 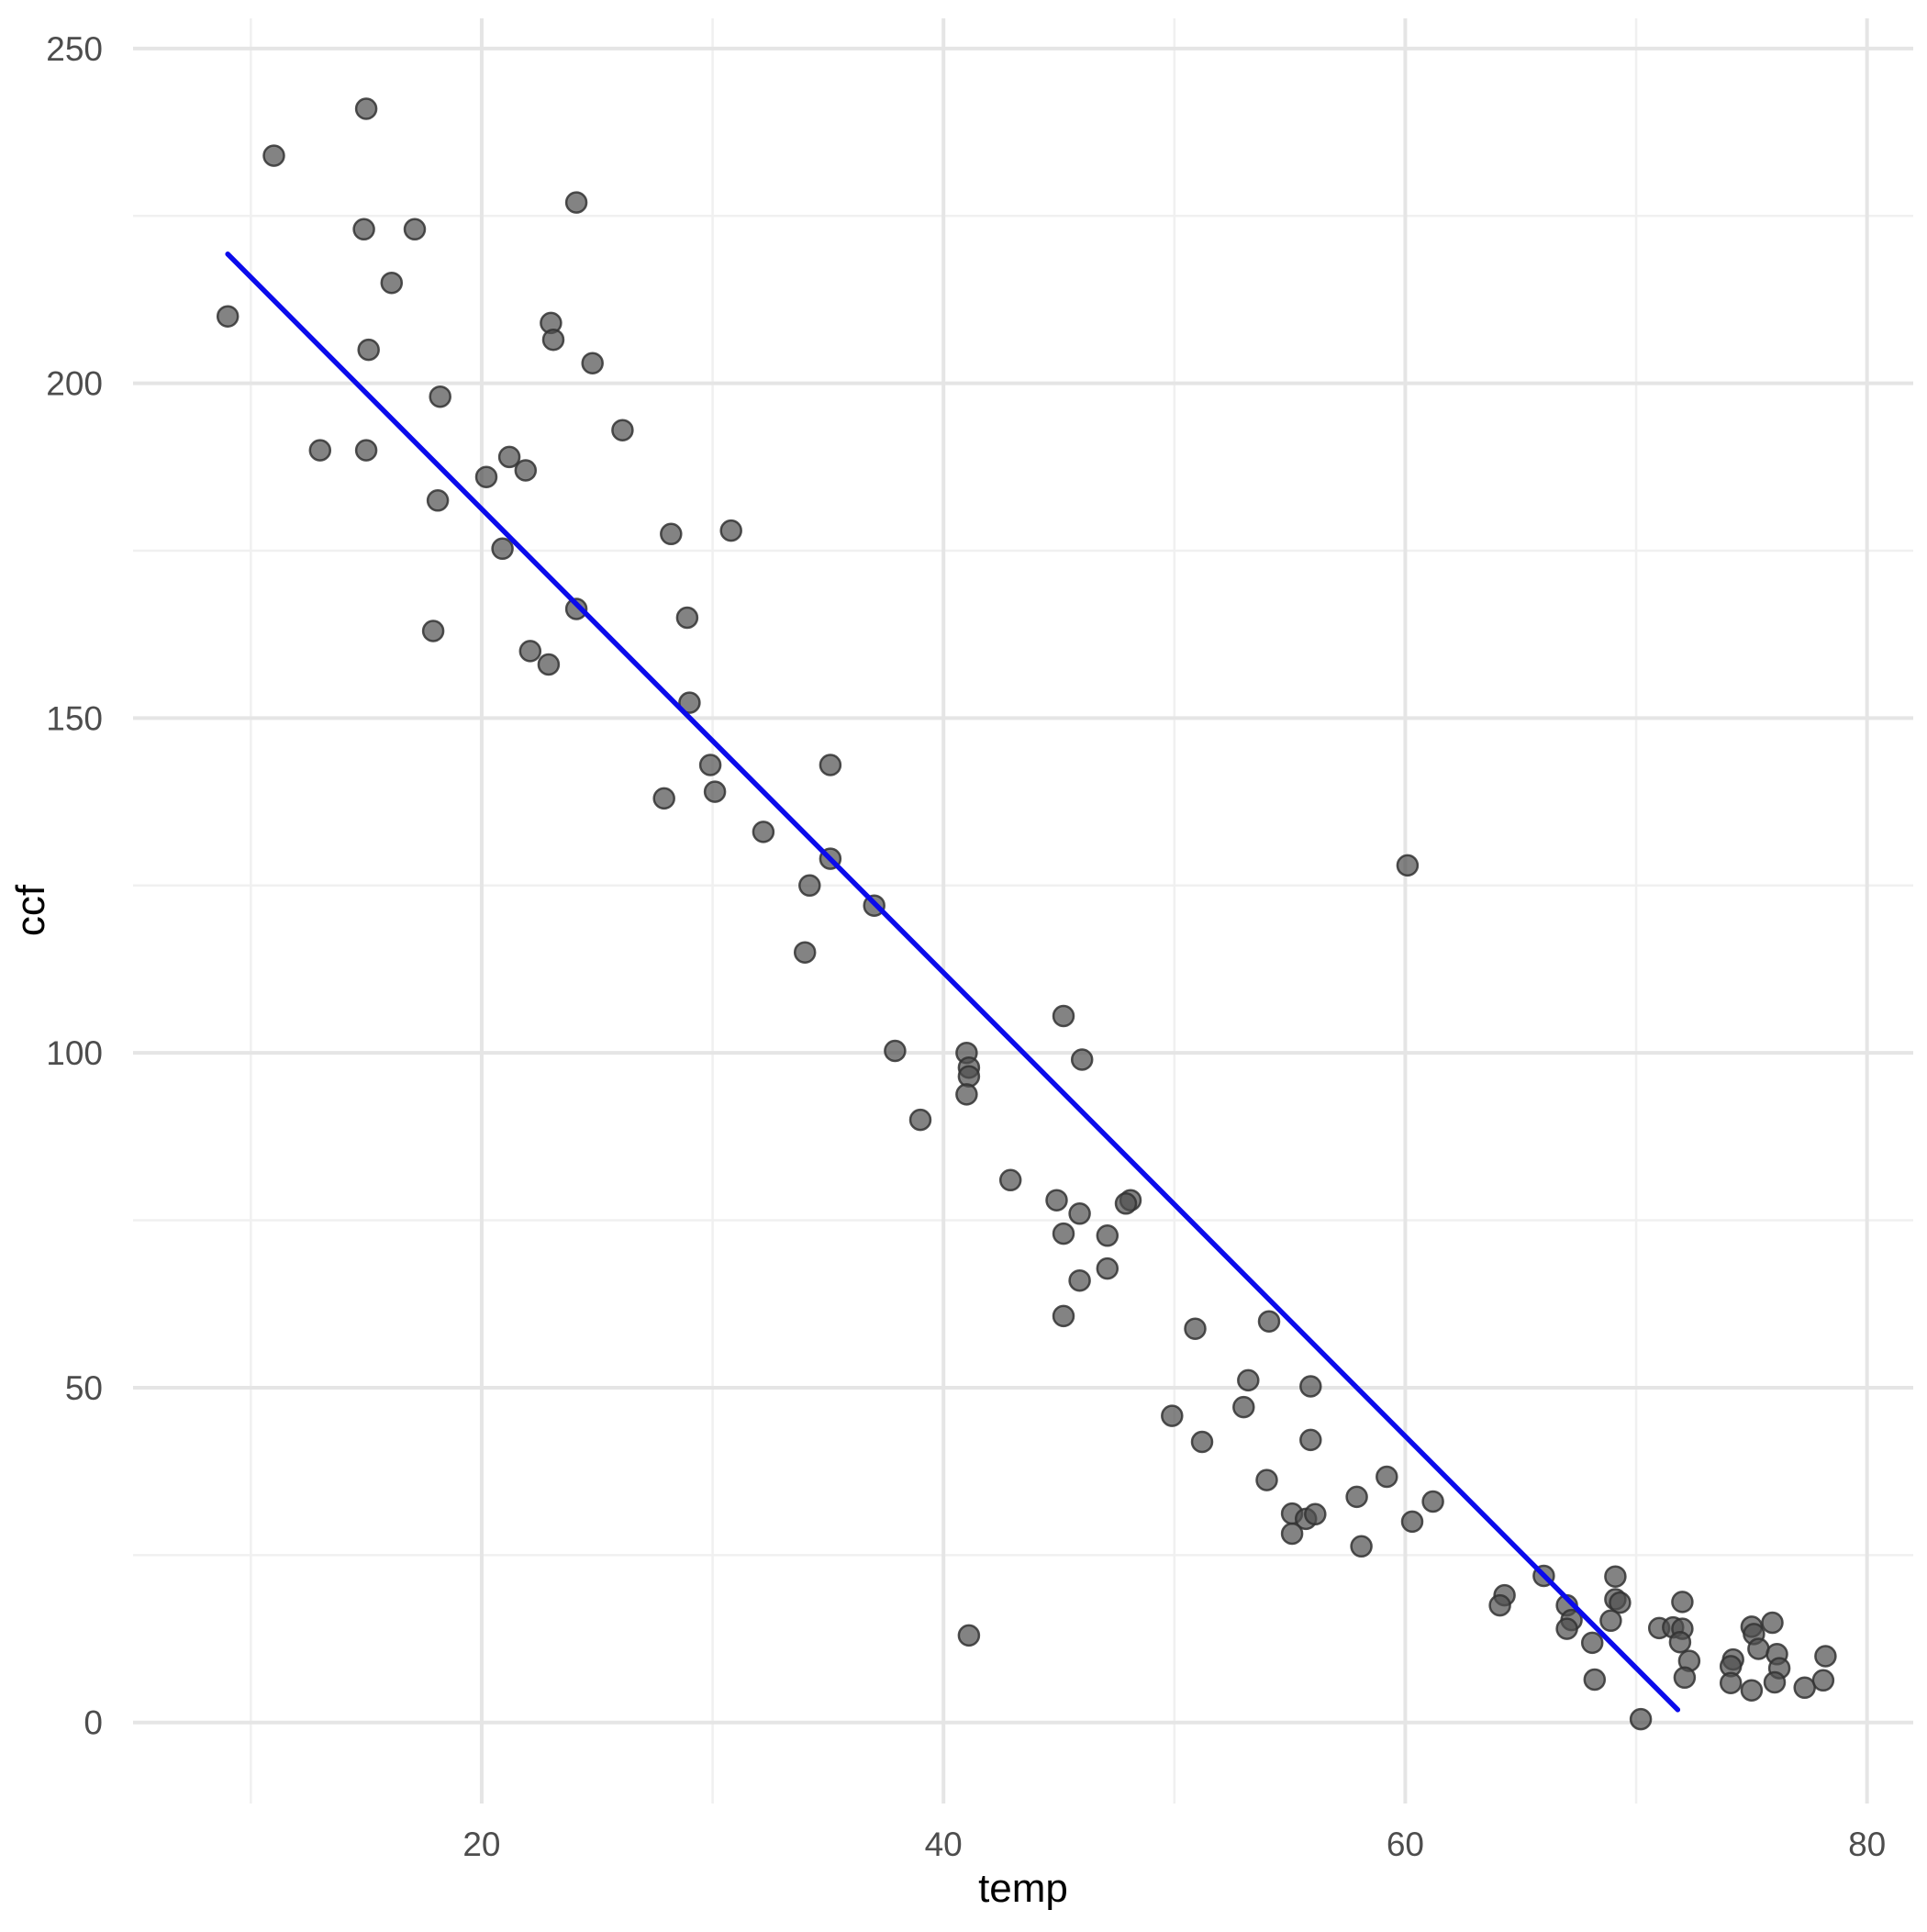 What do you see at coordinates (481, 1844) in the screenshot?
I see `x-tick-label: 20` at bounding box center [481, 1844].